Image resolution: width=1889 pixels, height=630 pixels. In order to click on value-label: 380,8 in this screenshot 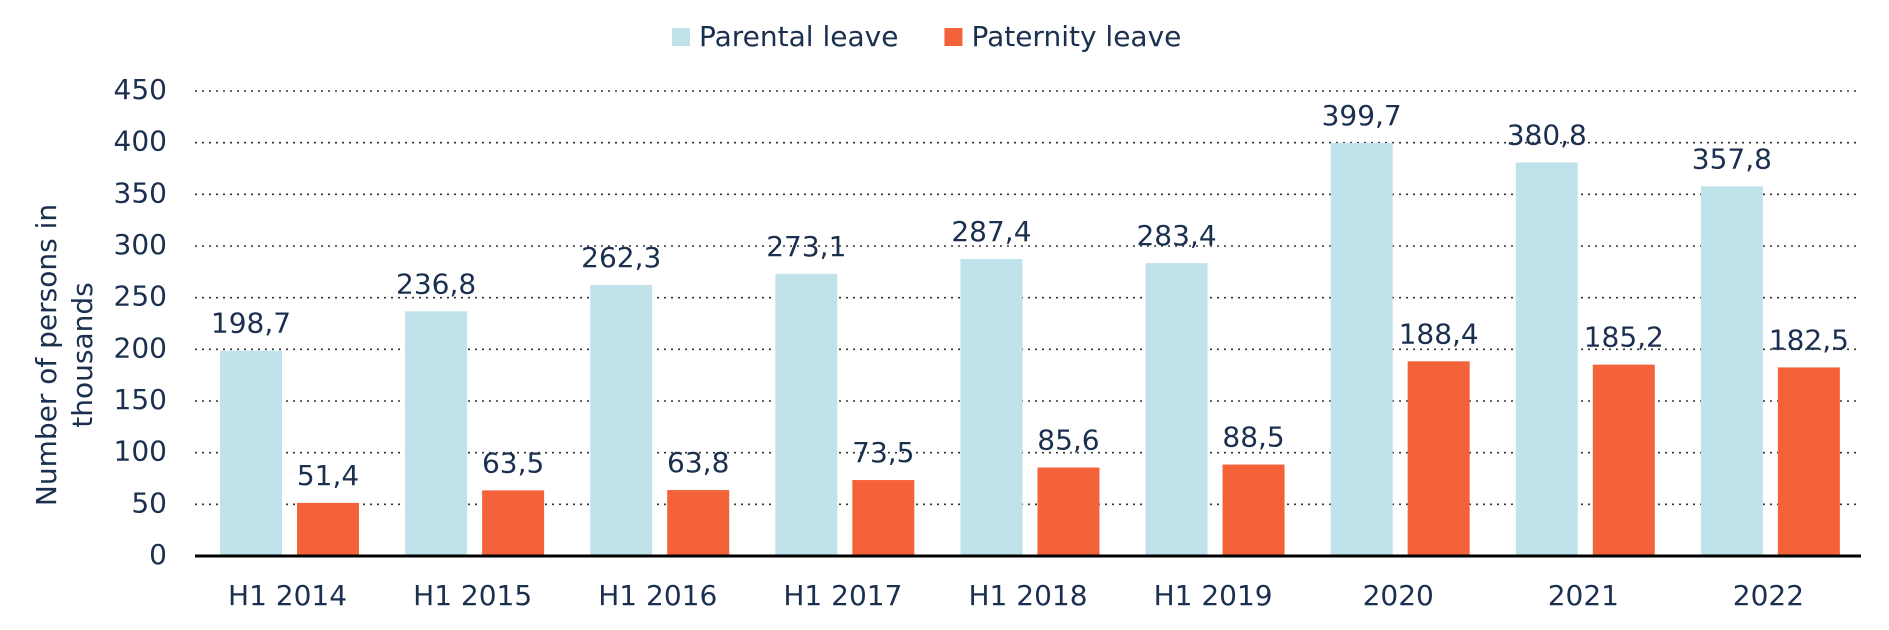, I will do `click(1547, 135)`.